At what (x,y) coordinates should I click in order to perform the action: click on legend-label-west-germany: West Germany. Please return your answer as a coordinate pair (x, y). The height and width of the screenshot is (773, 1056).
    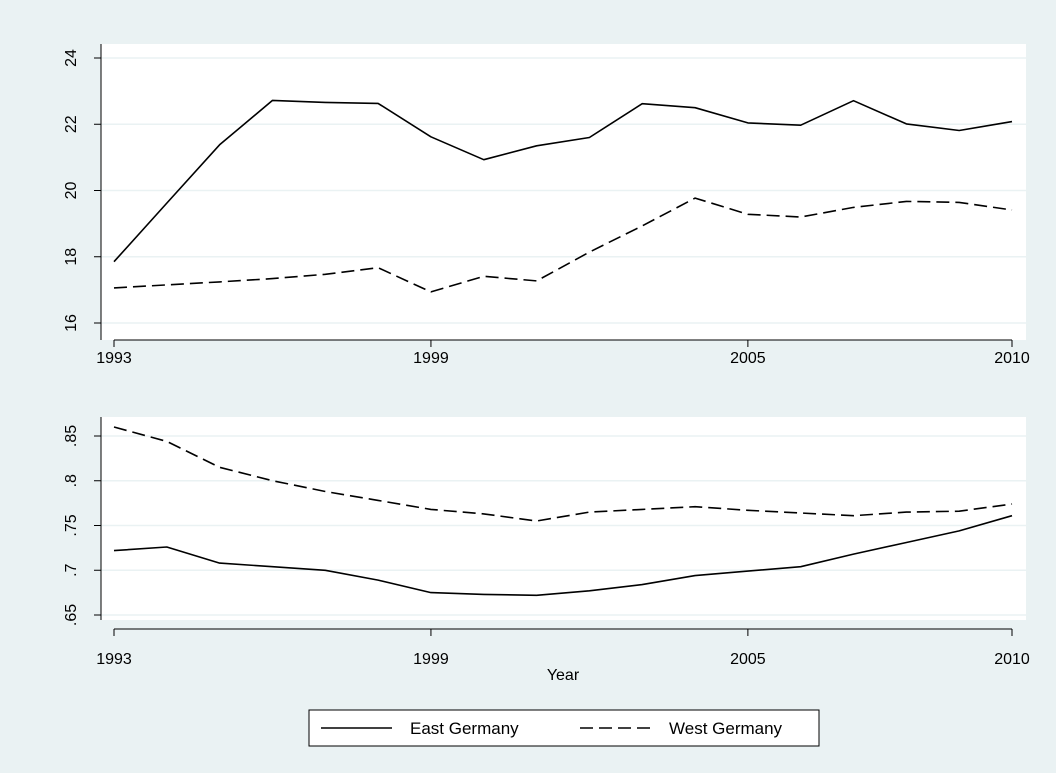
    Looking at the image, I should click on (726, 728).